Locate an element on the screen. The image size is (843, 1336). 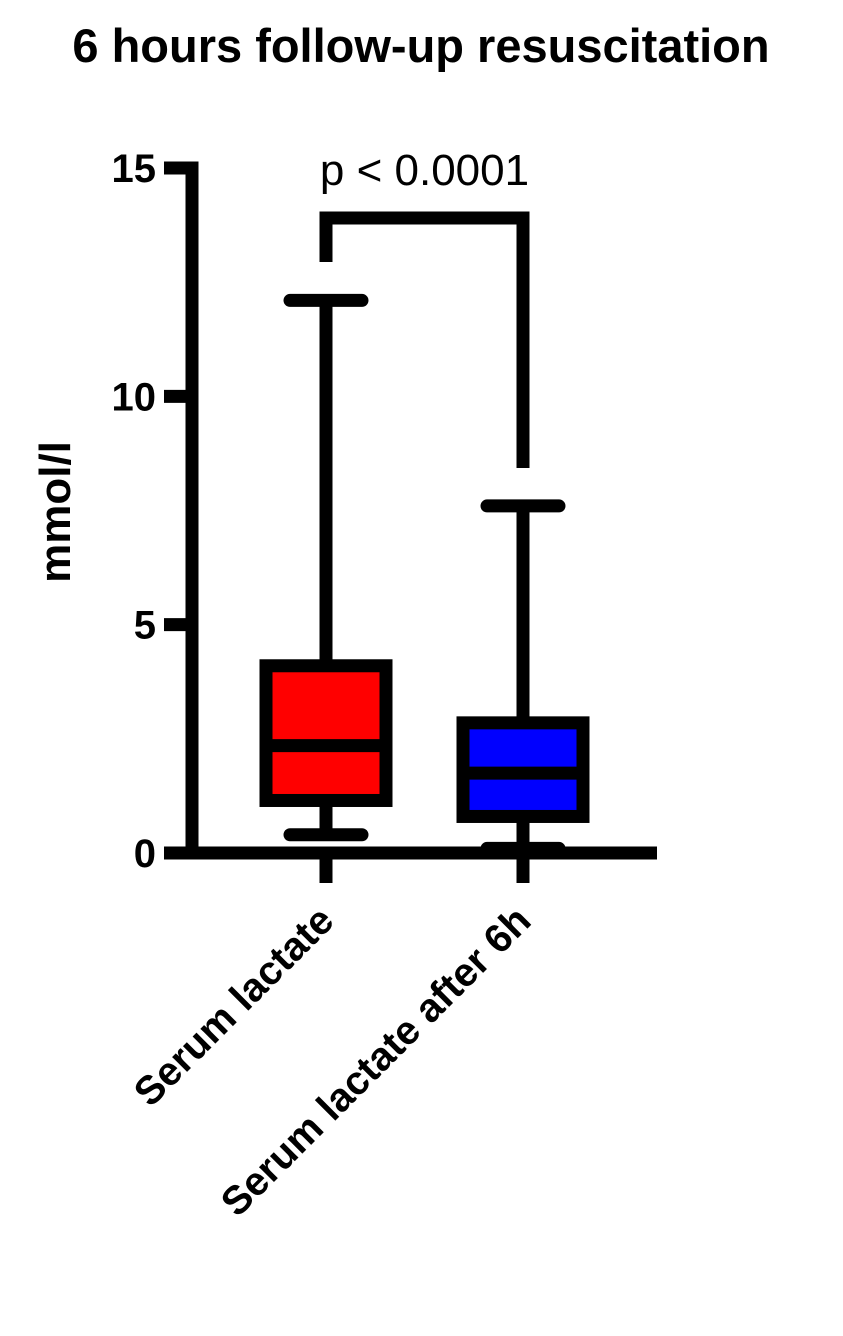
x-category-label: Serum lactate is located at coordinates (234, 1006).